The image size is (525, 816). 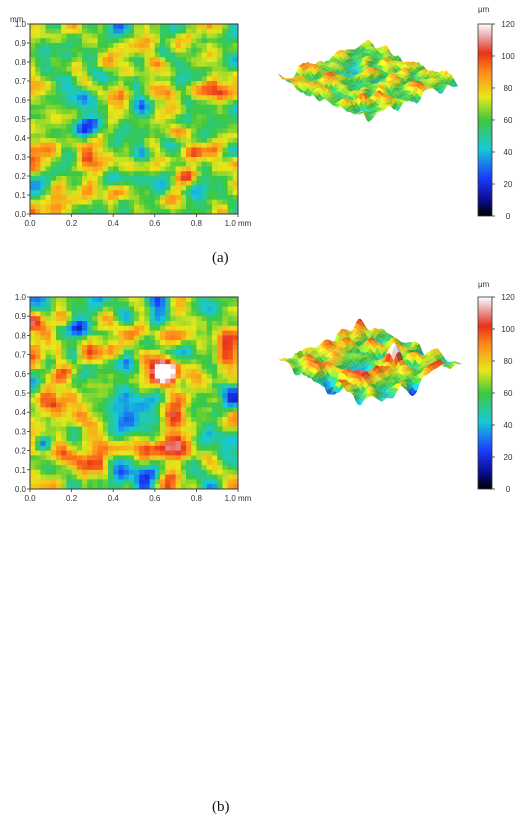 I want to click on height-map-b, so click(x=134, y=393).